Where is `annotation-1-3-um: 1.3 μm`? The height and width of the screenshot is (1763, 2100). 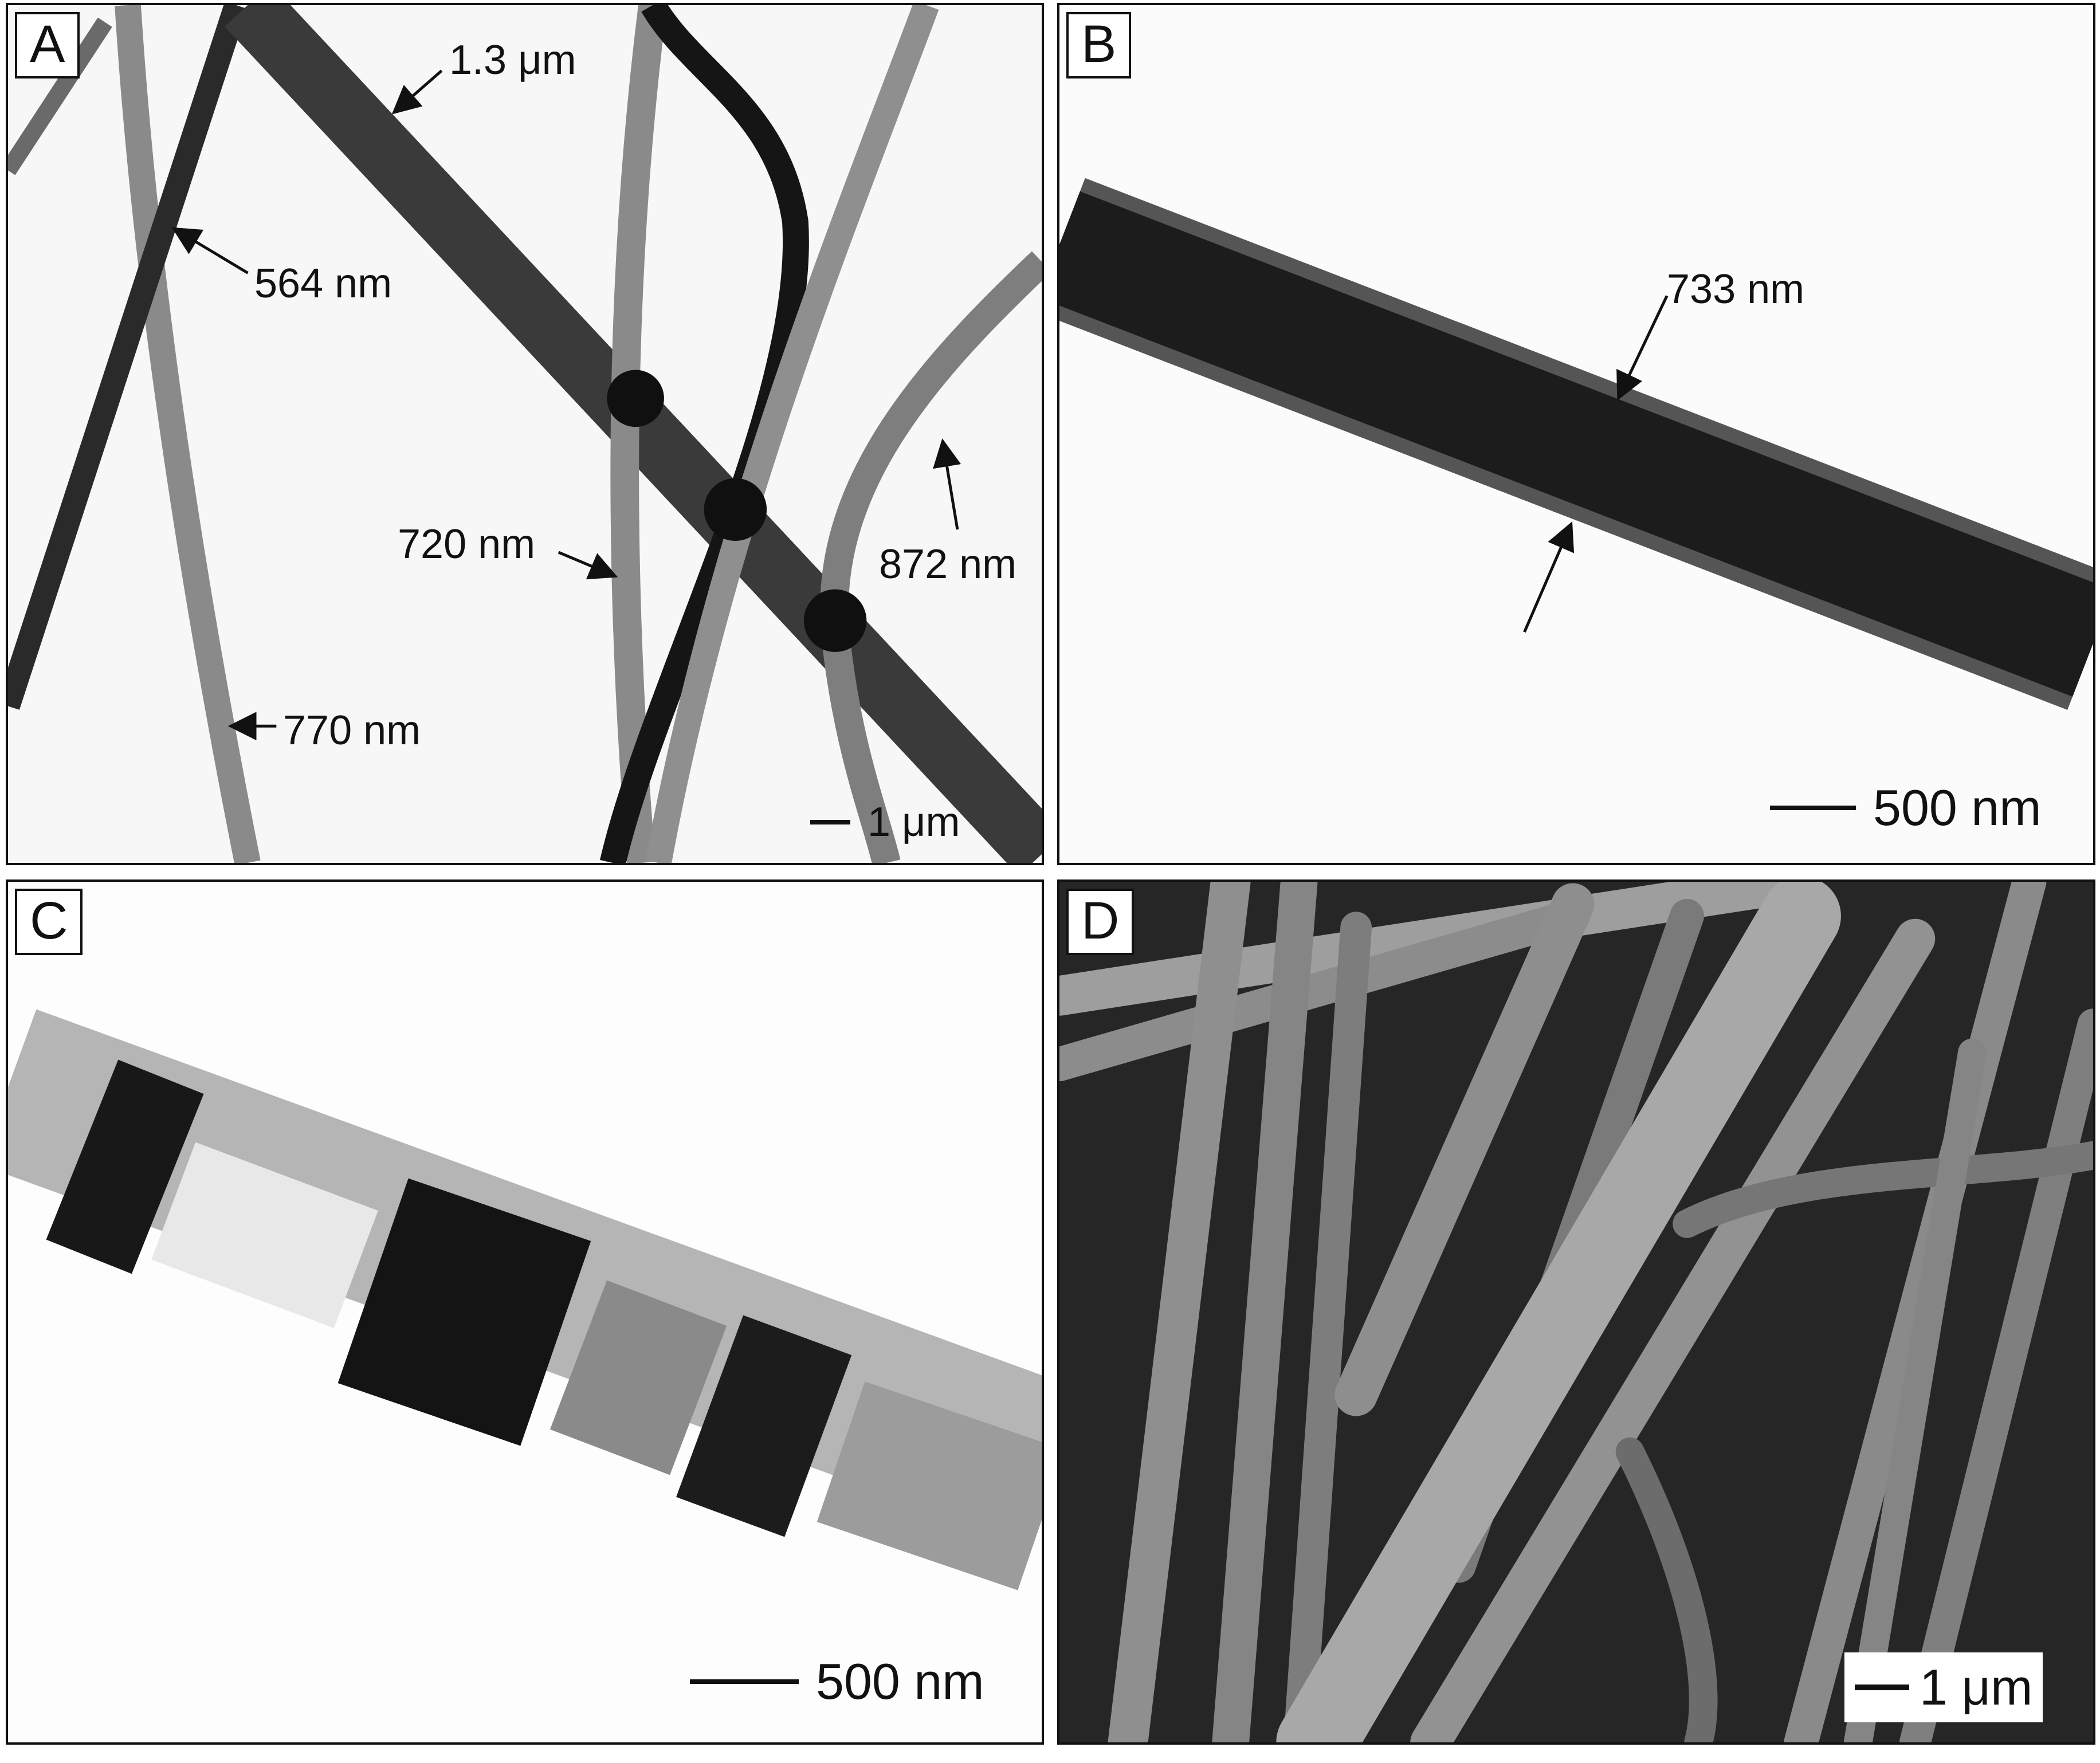 annotation-1-3-um: 1.3 μm is located at coordinates (512, 60).